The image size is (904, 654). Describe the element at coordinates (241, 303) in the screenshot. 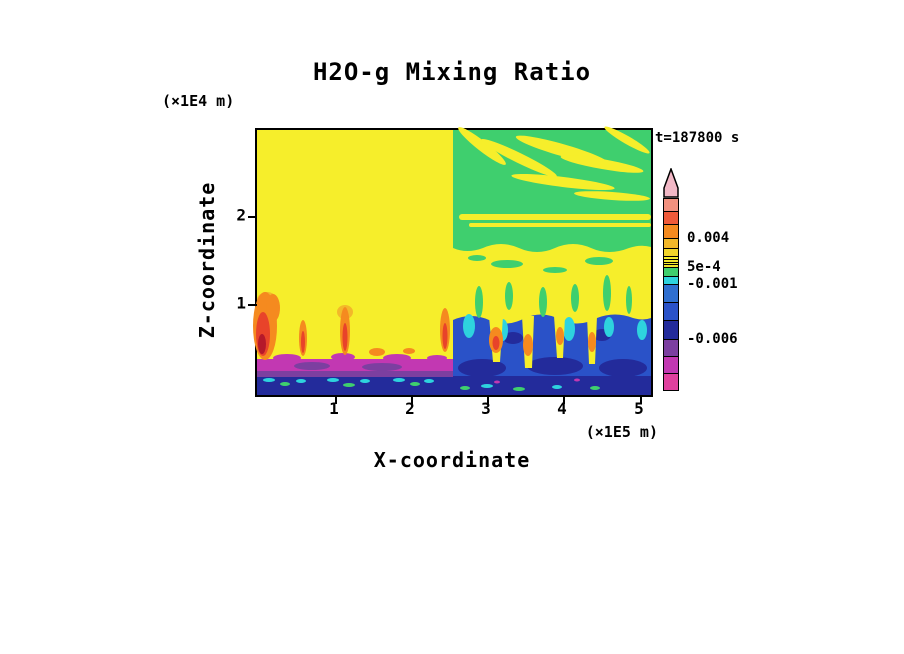

I see `y-tick-label-1: 1` at that location.